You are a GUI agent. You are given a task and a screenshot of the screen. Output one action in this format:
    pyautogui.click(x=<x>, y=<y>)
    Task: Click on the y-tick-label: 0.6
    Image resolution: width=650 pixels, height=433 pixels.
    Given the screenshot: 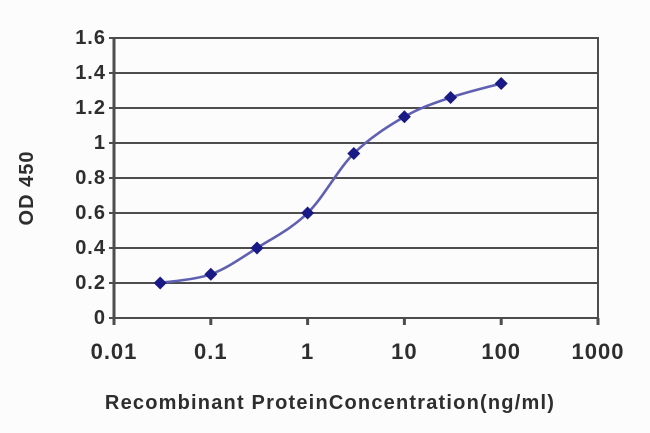 What is the action you would take?
    pyautogui.click(x=90, y=213)
    